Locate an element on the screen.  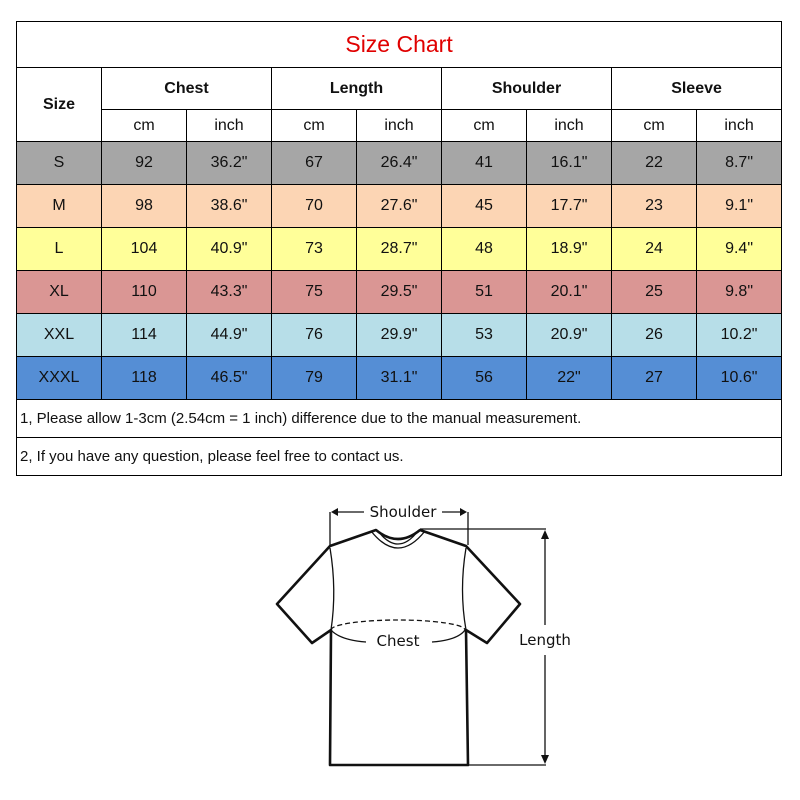
value-cell: 104 is located at coordinates (144, 249).